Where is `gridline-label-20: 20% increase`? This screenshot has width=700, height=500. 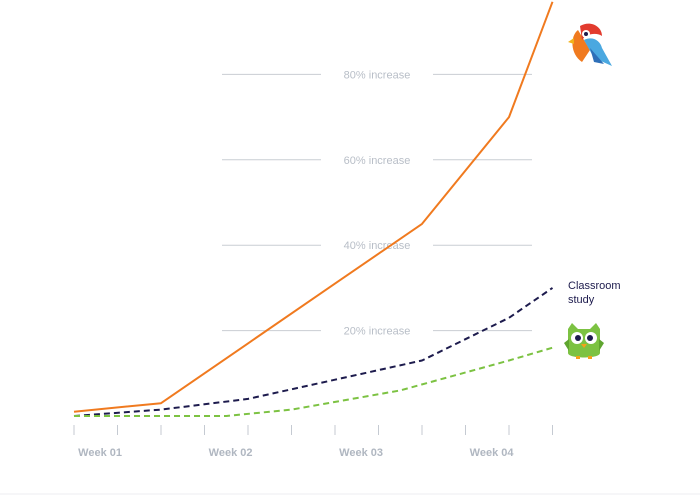 gridline-label-20: 20% increase is located at coordinates (377, 332).